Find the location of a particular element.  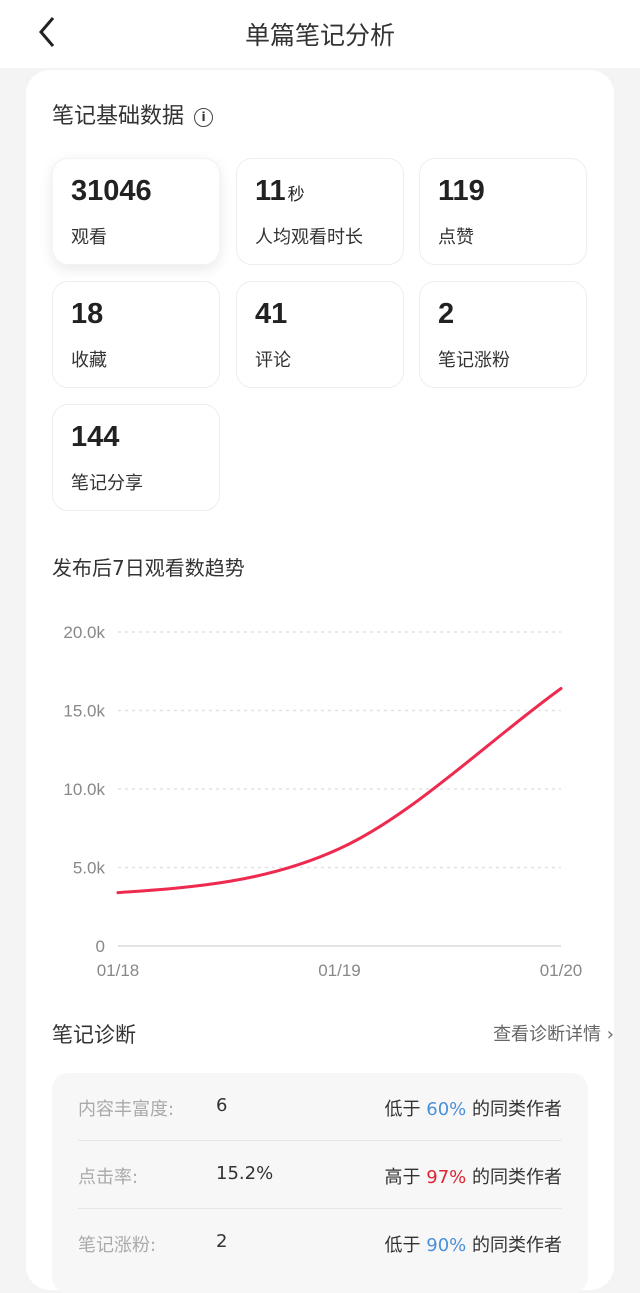

diagnosis-row: 内容丰富度: 6 低于 60% 的同类作者 is located at coordinates (320, 1107).